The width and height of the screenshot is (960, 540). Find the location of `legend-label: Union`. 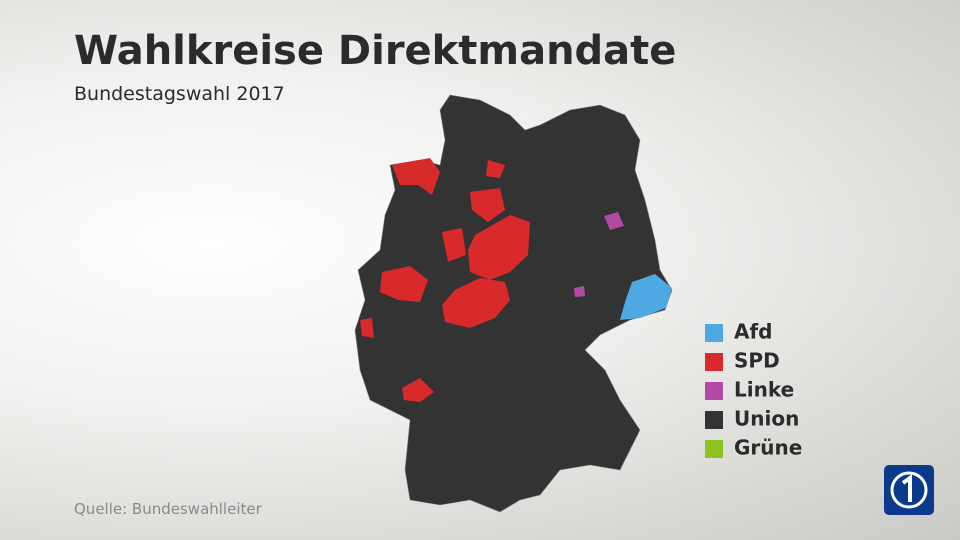

legend-label: Union is located at coordinates (766, 419).